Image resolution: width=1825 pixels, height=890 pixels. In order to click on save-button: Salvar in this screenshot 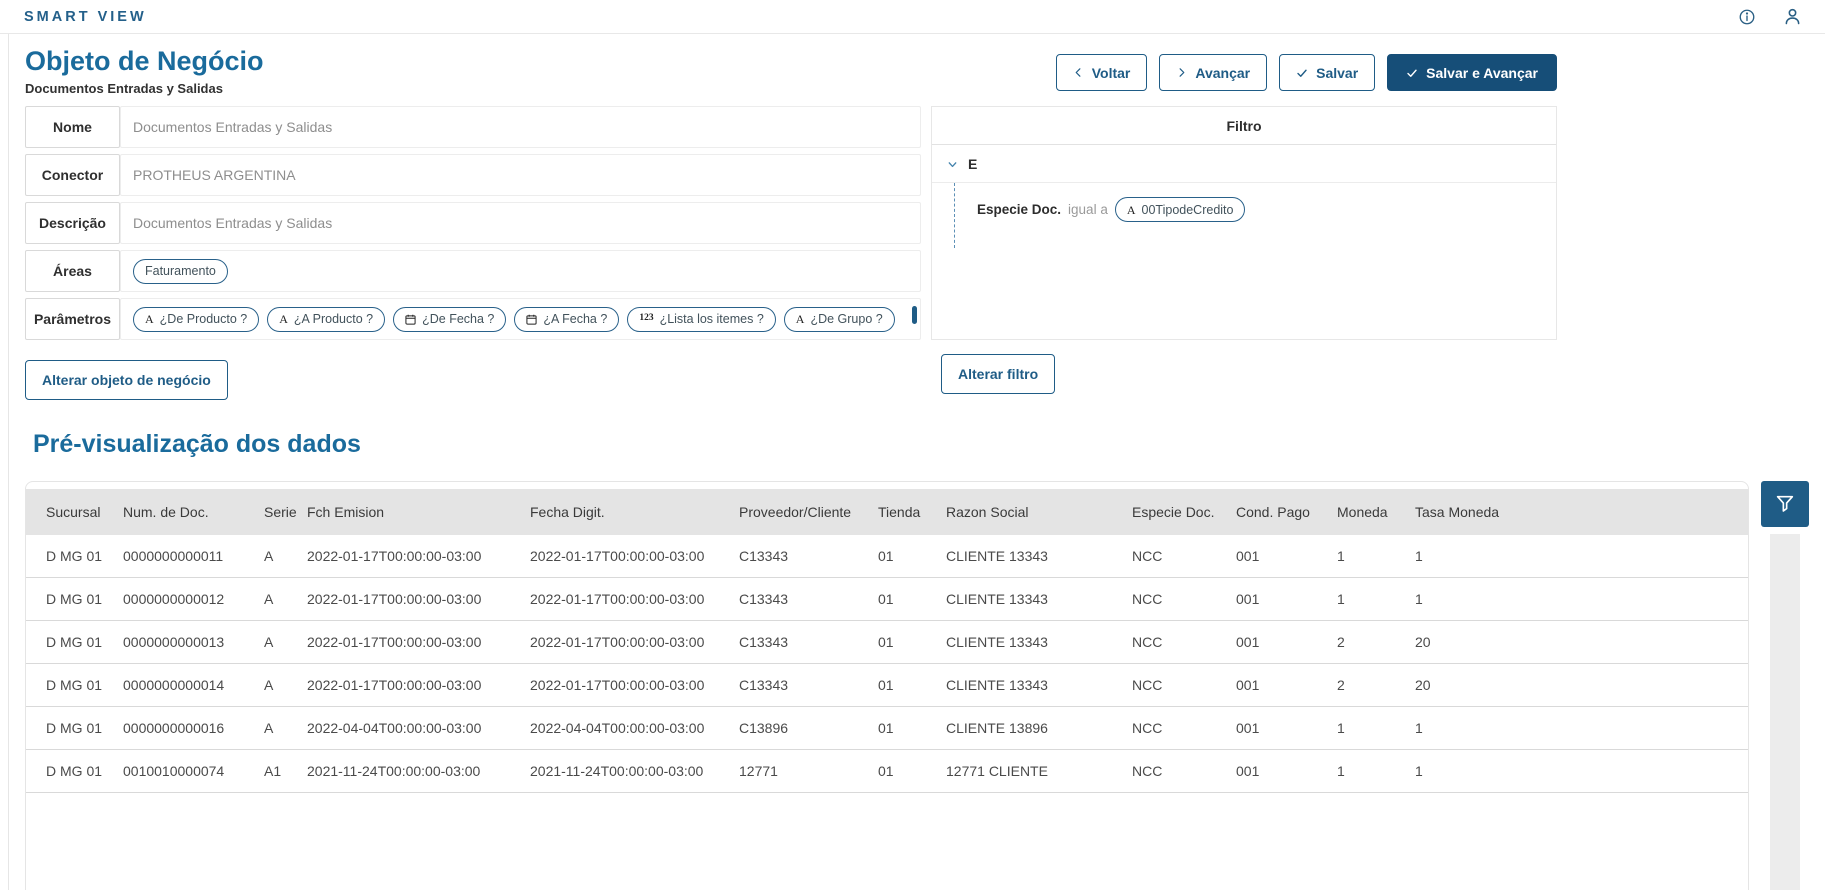, I will do `click(1327, 72)`.